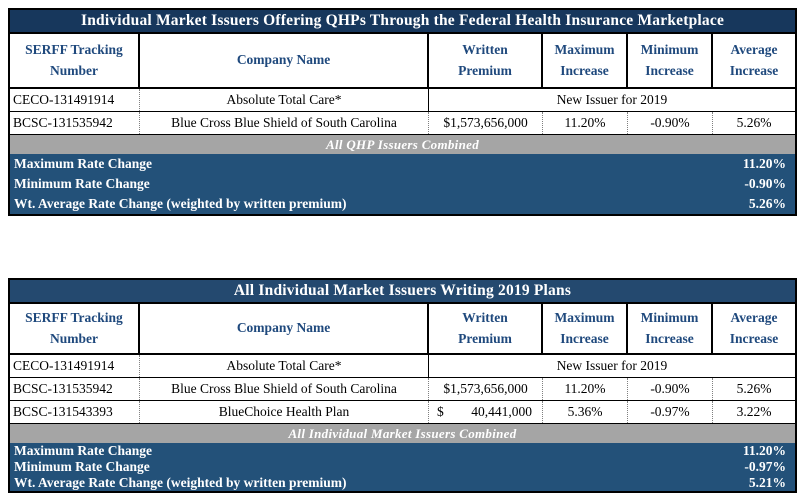 The width and height of the screenshot is (805, 497). Describe the element at coordinates (402, 144) in the screenshot. I see `combined-band: All QHP Issuers Combined` at that location.